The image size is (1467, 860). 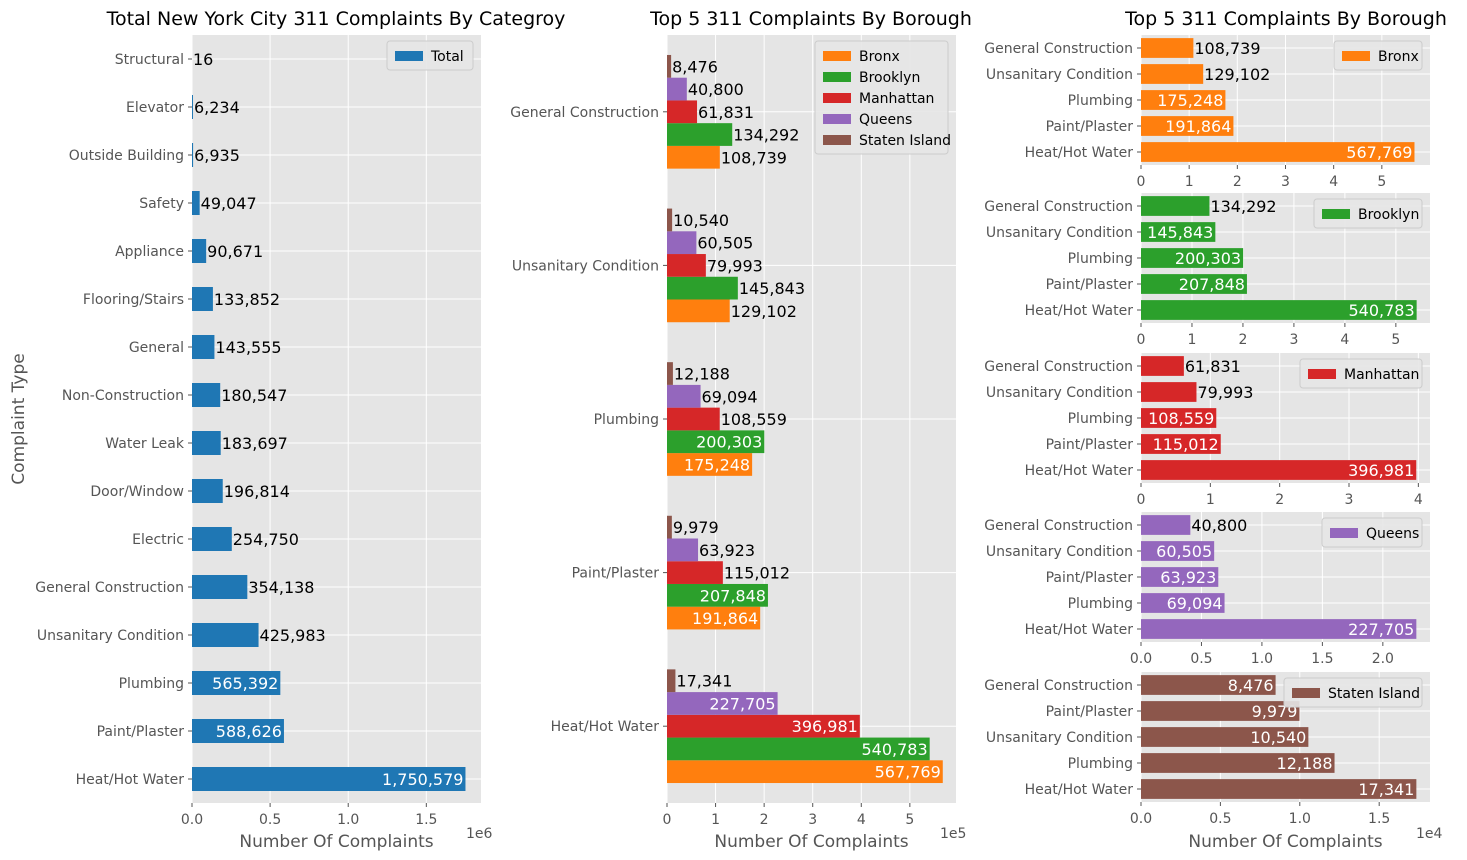 What do you see at coordinates (1219, 525) in the screenshot?
I see `data-label: 40,800` at bounding box center [1219, 525].